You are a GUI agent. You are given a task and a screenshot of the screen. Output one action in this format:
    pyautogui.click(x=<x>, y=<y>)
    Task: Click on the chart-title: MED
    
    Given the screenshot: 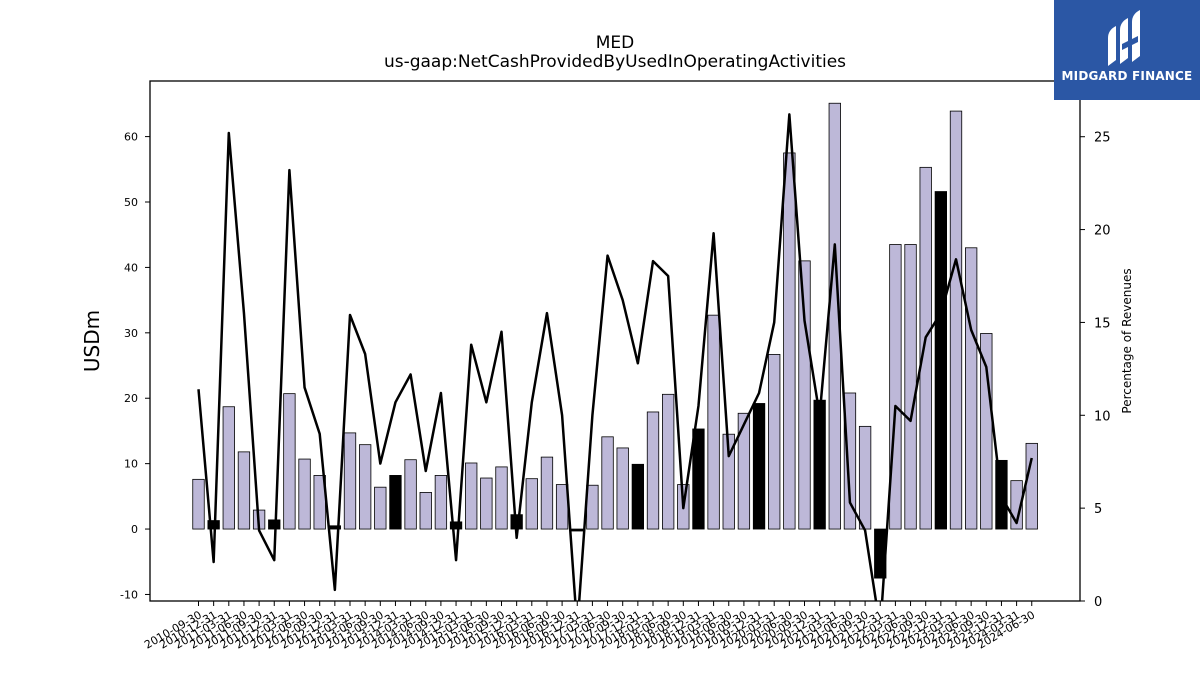 What is the action you would take?
    pyautogui.click(x=615, y=43)
    